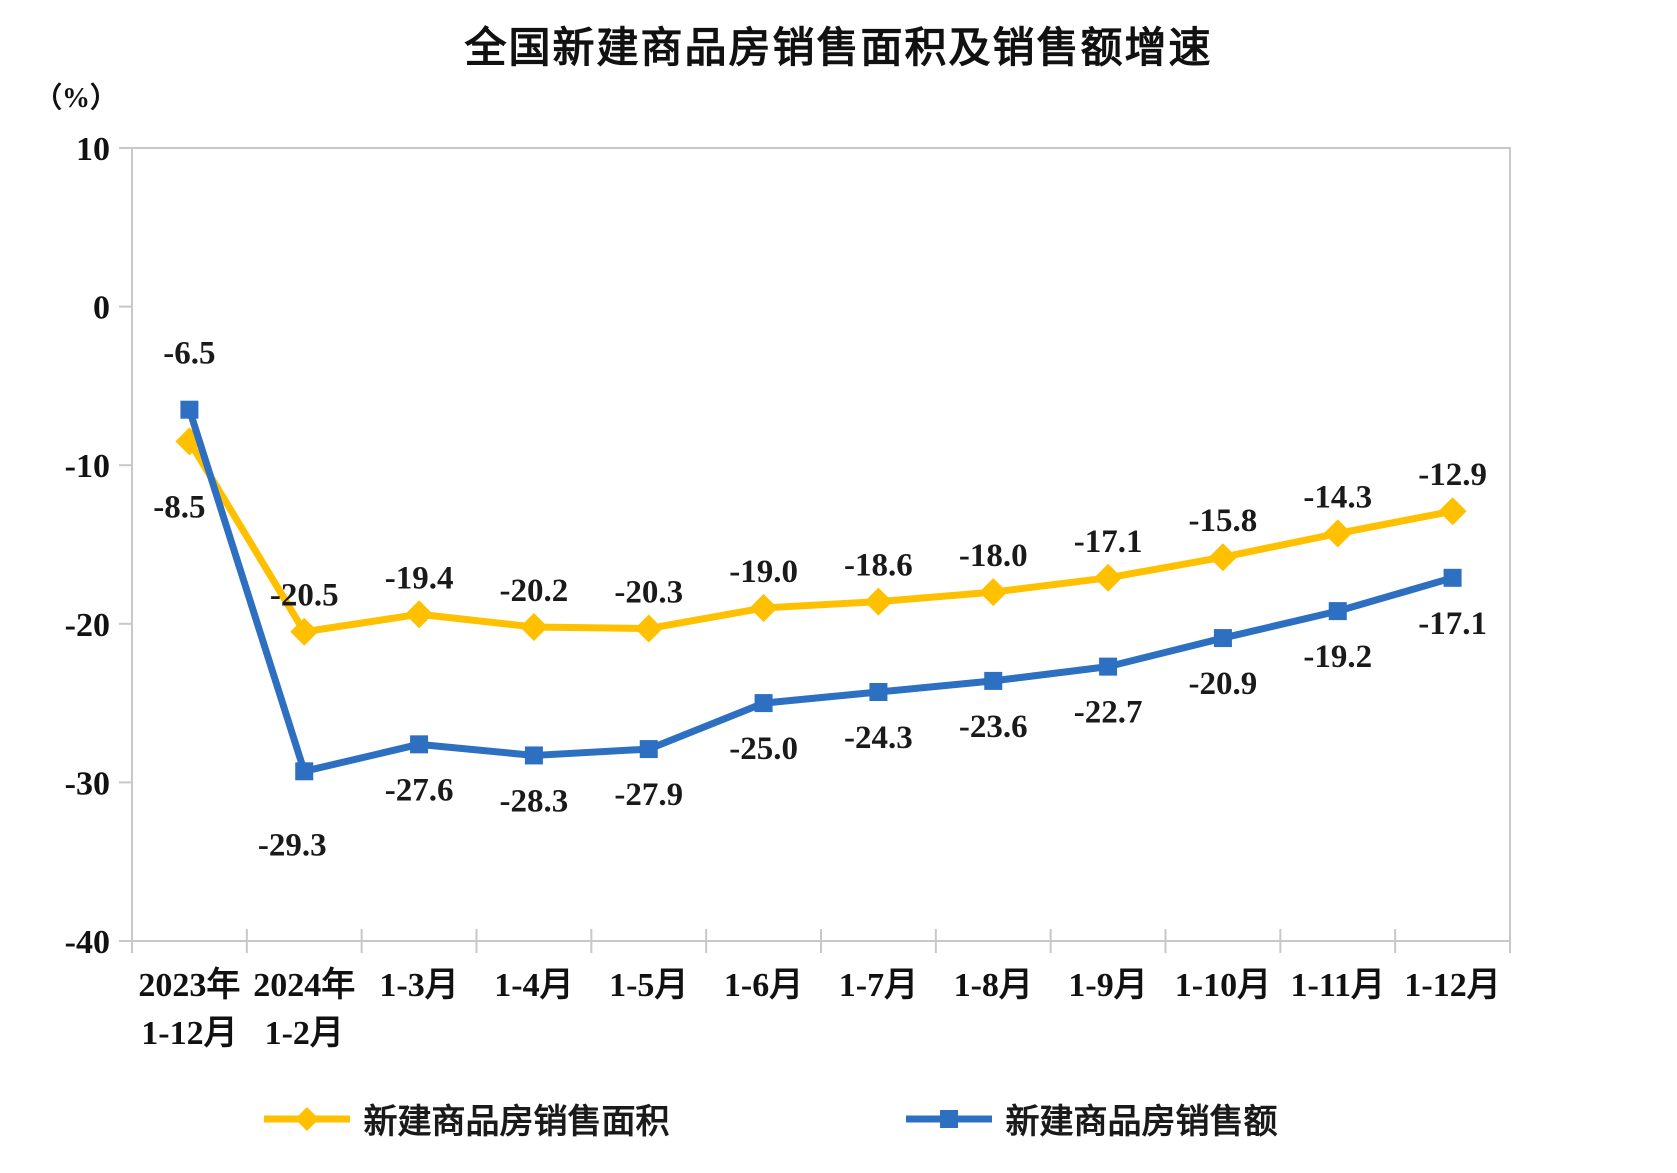 The height and width of the screenshot is (1173, 1677). I want to click on data-label: -29.3, so click(292, 845).